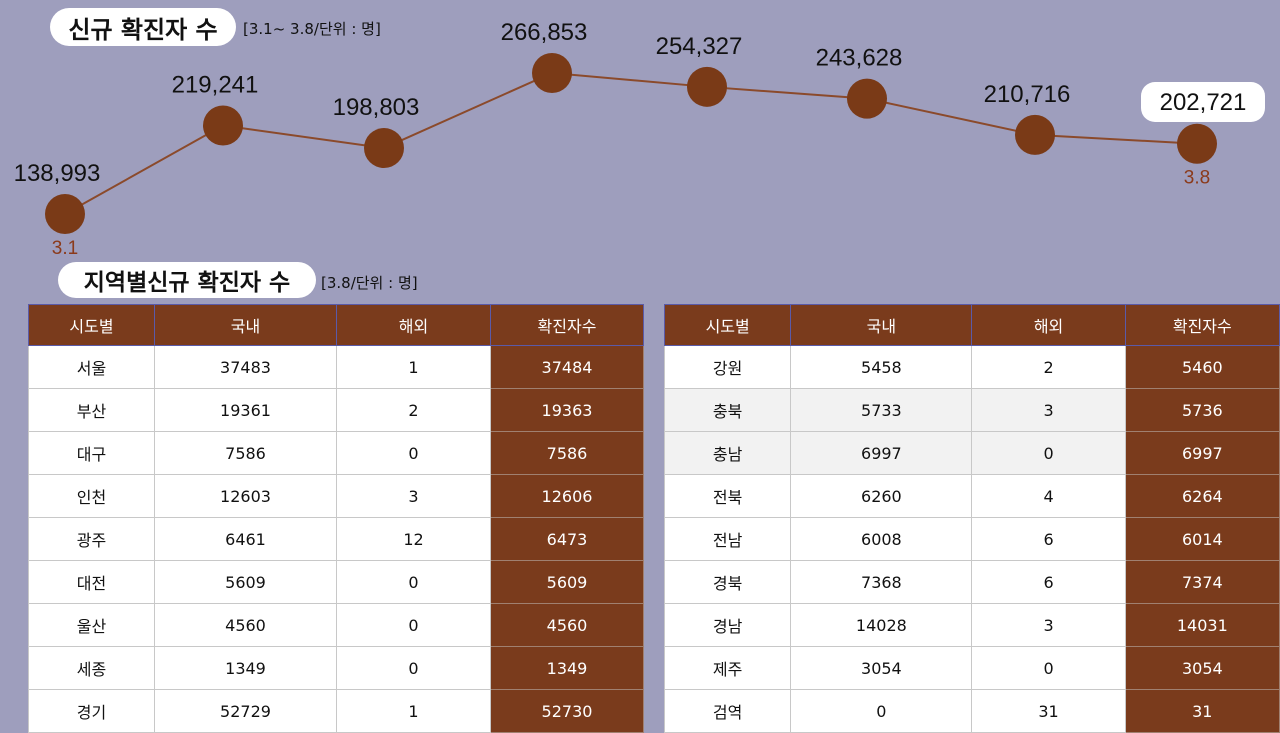 The height and width of the screenshot is (733, 1280). I want to click on cell-region: 전북, so click(727, 496).